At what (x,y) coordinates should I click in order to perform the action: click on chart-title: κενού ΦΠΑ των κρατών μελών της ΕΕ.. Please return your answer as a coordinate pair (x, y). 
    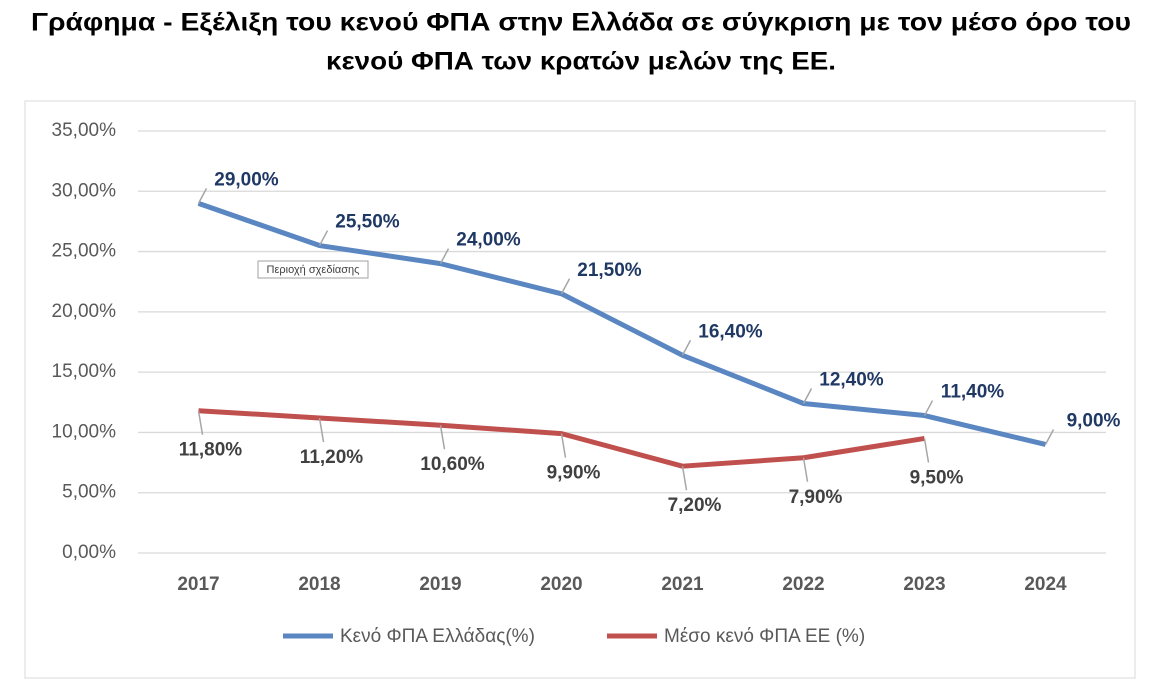
    Looking at the image, I should click on (581, 62).